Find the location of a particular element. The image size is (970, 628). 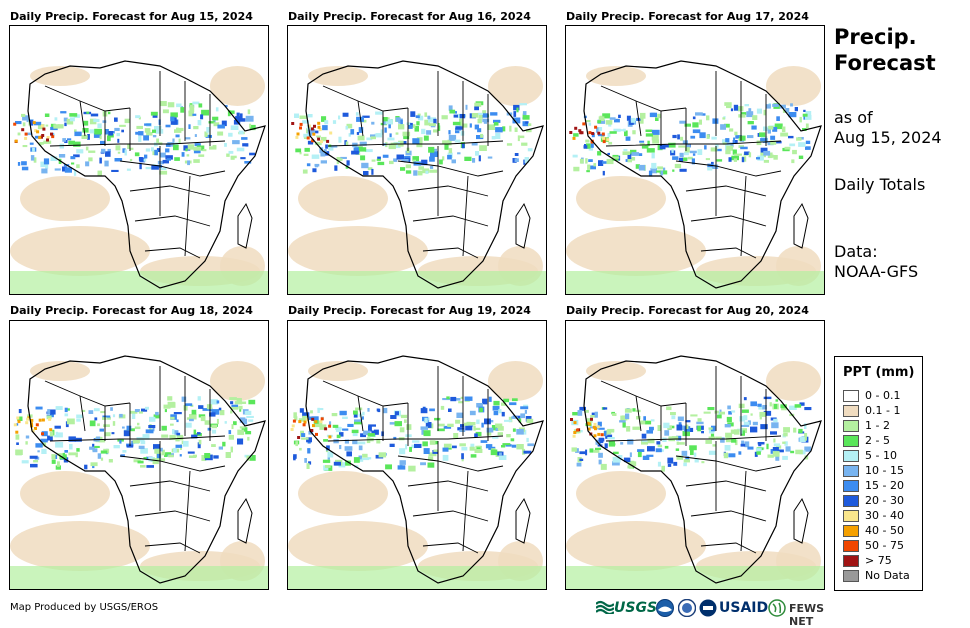

fews-logo-text: FEWS NET is located at coordinates (807, 615).